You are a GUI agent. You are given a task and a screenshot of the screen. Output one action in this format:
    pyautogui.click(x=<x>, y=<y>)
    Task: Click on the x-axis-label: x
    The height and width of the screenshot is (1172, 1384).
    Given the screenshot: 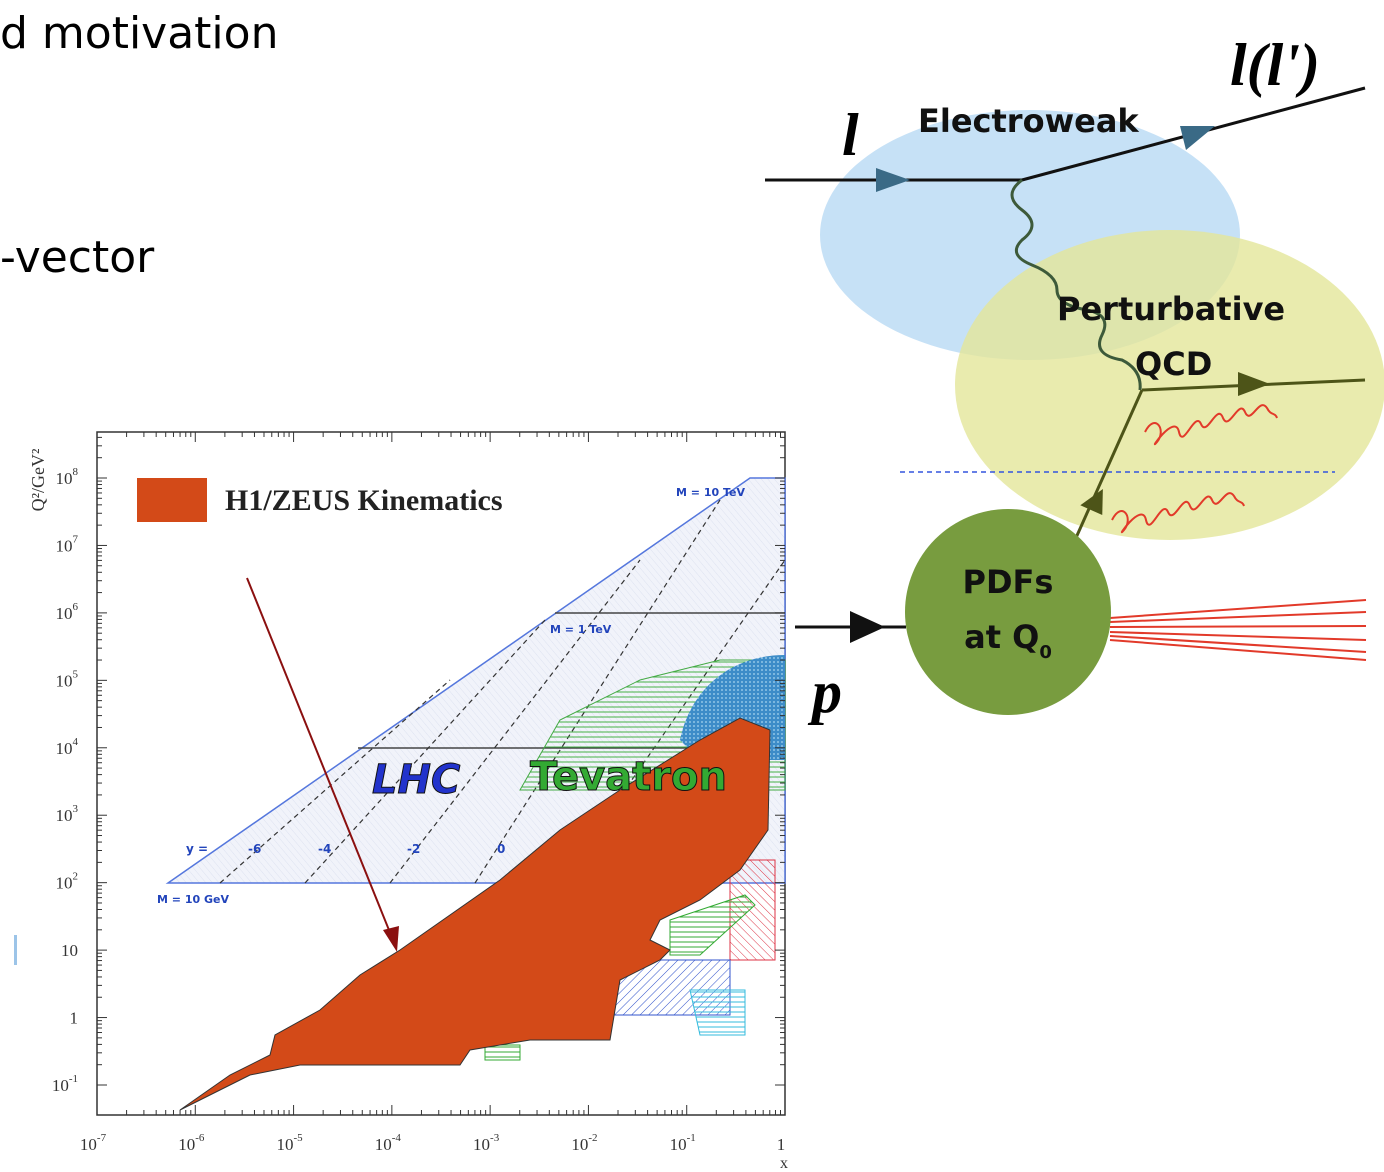 What is the action you would take?
    pyautogui.click(x=784, y=1163)
    